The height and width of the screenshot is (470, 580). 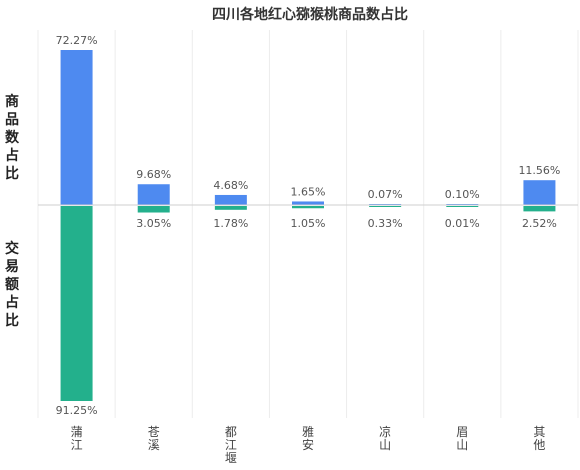 I want to click on value-label-upper-2: 4.68%, so click(x=230, y=185).